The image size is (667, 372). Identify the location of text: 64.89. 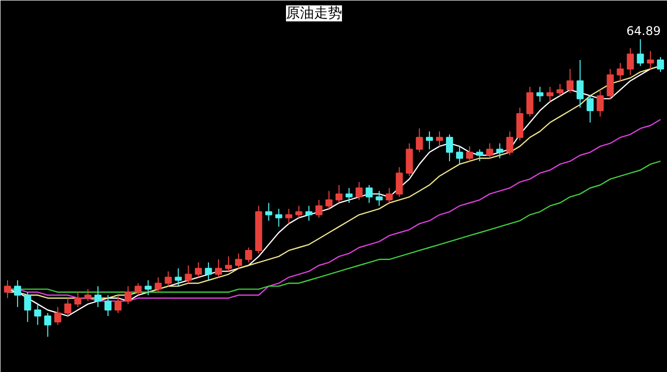
(643, 31).